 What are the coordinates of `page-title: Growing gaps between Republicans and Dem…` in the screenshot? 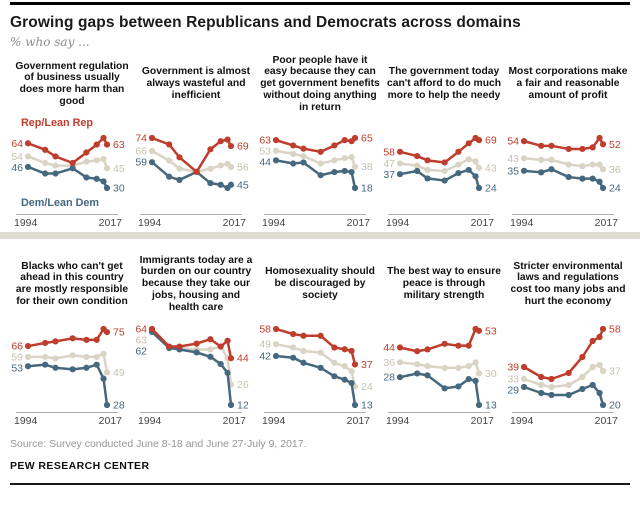 It's located at (265, 22).